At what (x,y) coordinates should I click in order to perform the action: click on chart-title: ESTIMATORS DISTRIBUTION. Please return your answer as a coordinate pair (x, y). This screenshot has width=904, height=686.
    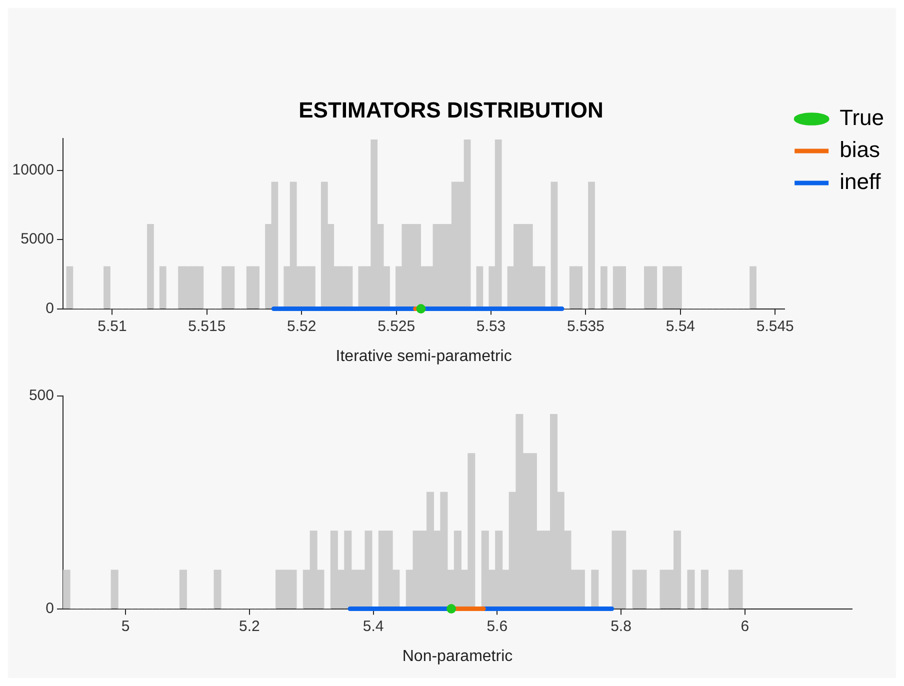
    Looking at the image, I should click on (451, 109).